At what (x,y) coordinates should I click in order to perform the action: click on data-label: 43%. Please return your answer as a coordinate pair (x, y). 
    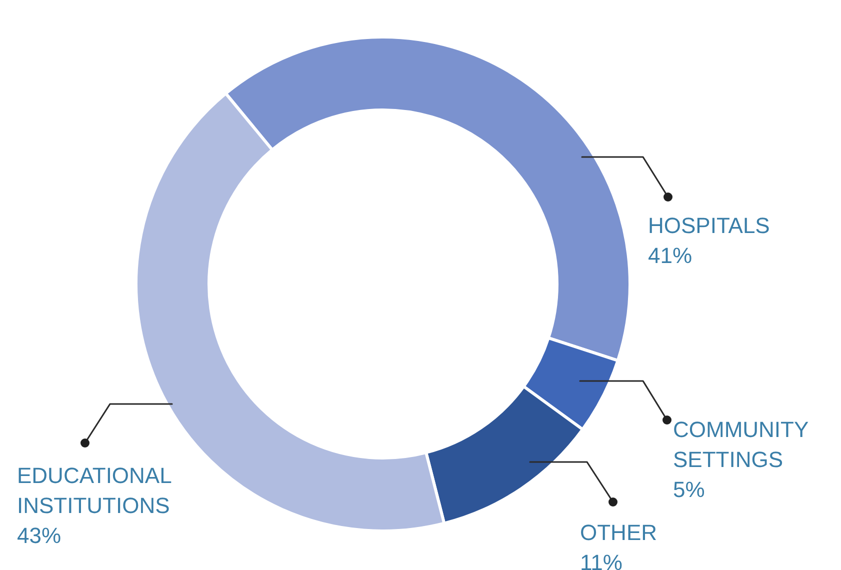
    Looking at the image, I should click on (39, 535).